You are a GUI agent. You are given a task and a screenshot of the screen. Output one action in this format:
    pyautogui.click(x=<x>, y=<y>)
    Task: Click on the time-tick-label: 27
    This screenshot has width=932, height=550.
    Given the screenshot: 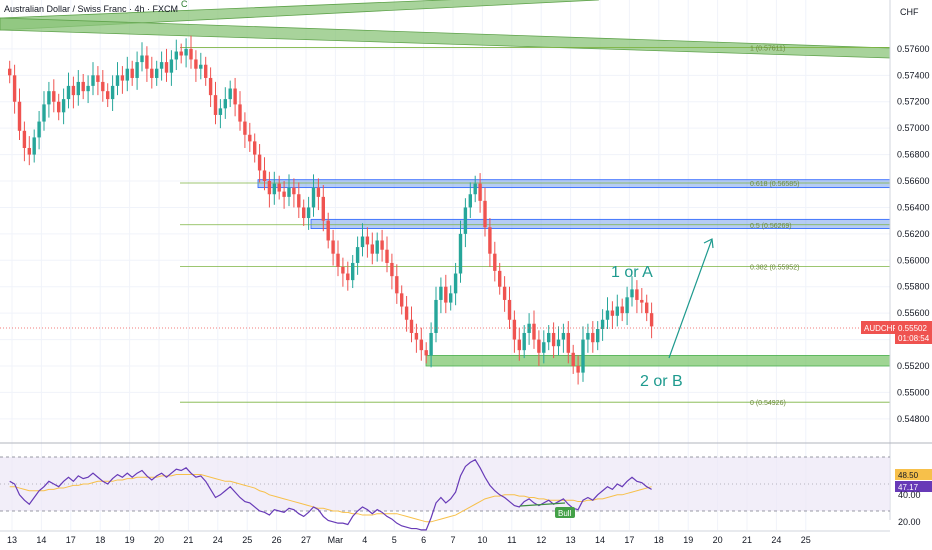 What is the action you would take?
    pyautogui.click(x=306, y=540)
    